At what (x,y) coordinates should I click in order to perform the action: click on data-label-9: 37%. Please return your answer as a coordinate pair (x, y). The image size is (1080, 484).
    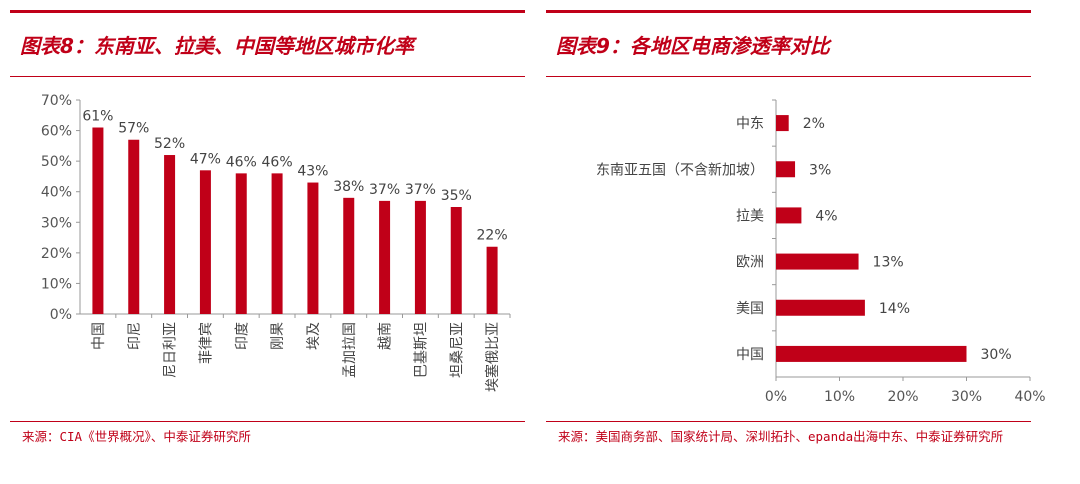
    Looking at the image, I should click on (420, 190).